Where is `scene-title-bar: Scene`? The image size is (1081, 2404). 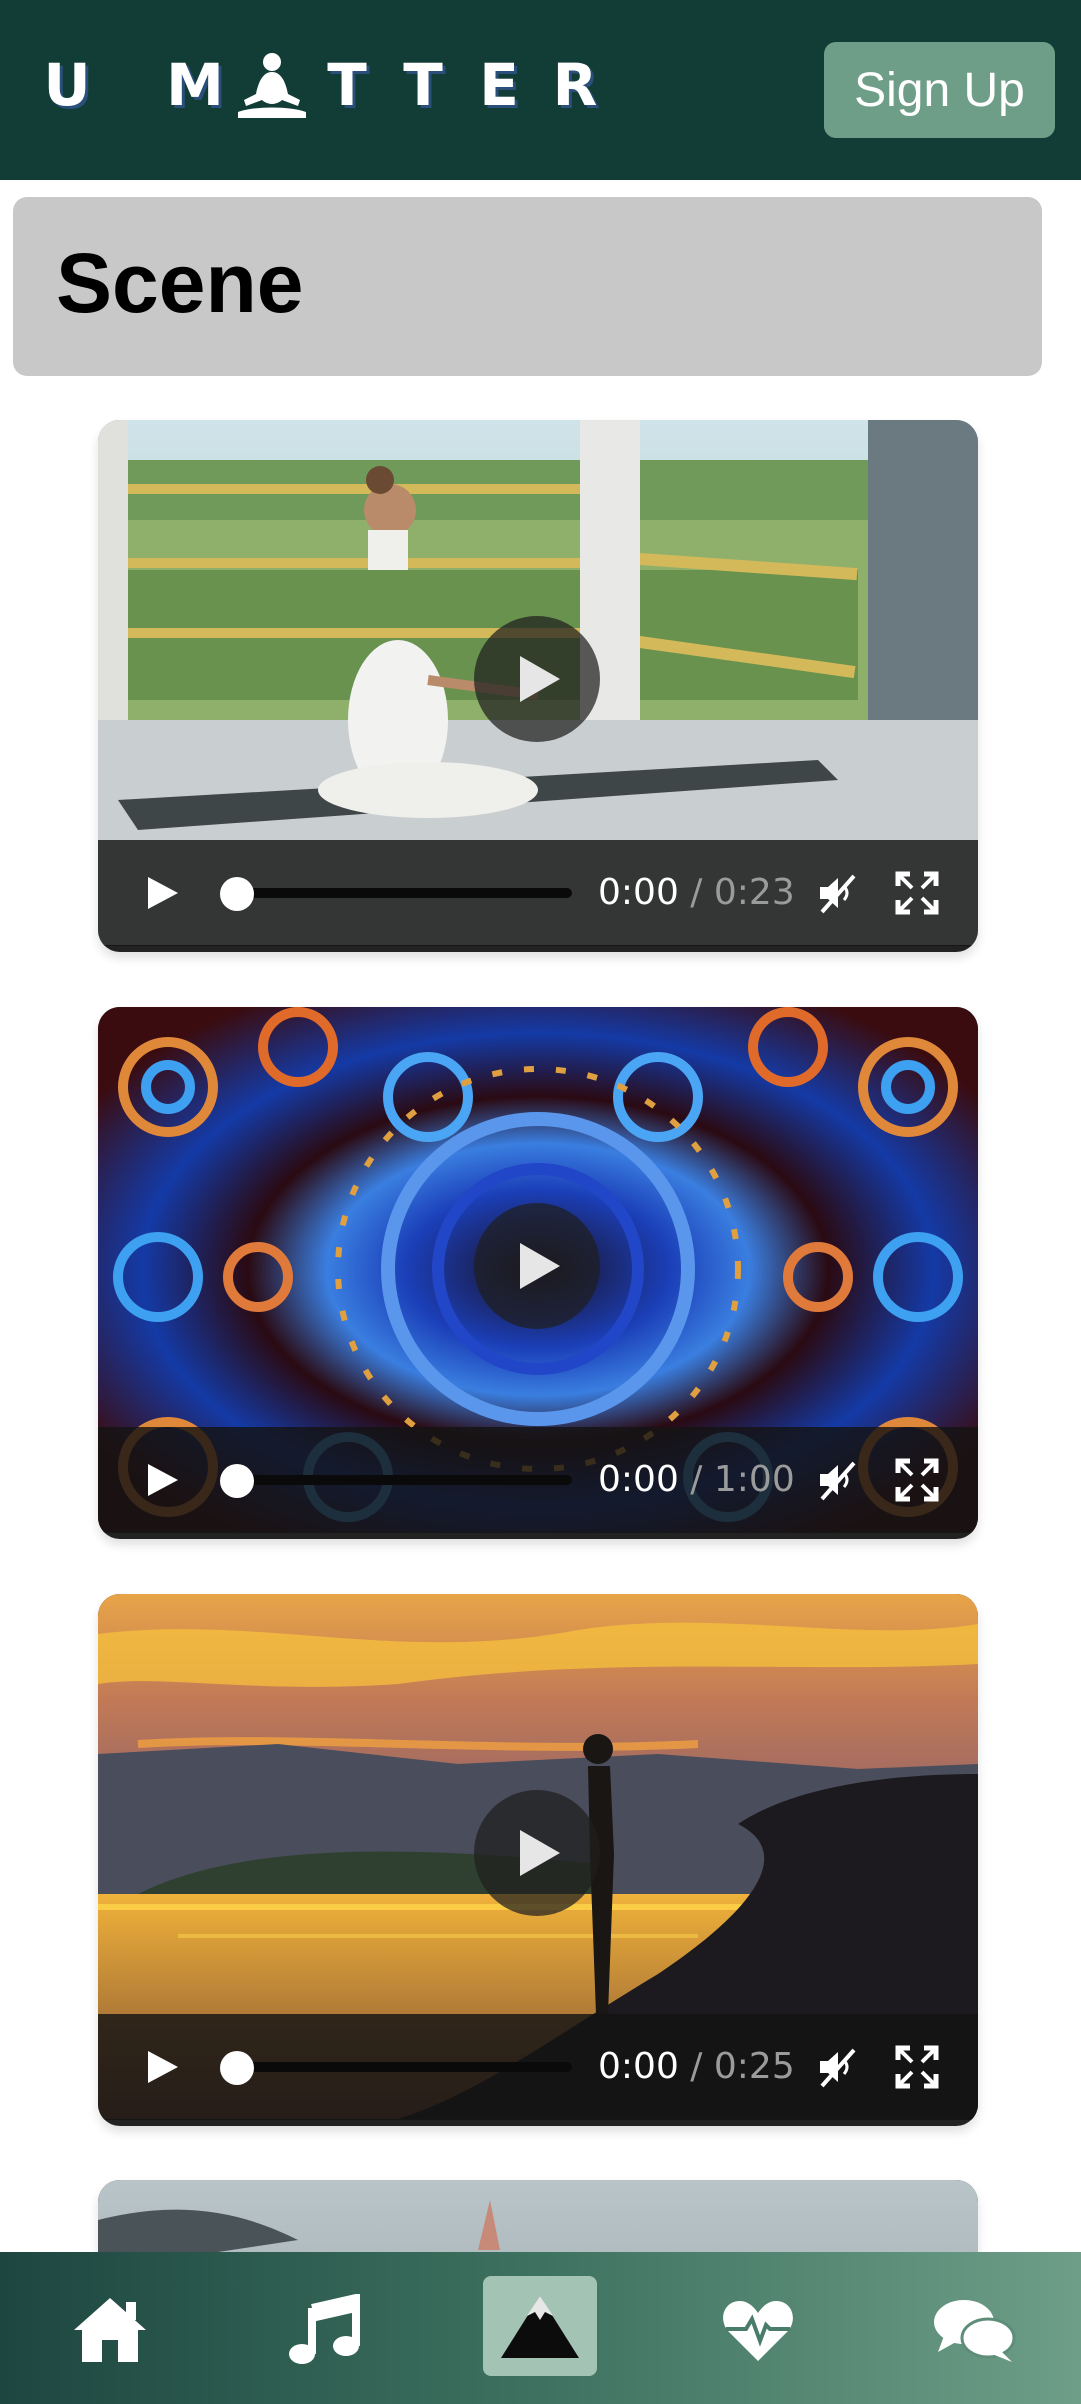
scene-title-bar: Scene is located at coordinates (527, 286).